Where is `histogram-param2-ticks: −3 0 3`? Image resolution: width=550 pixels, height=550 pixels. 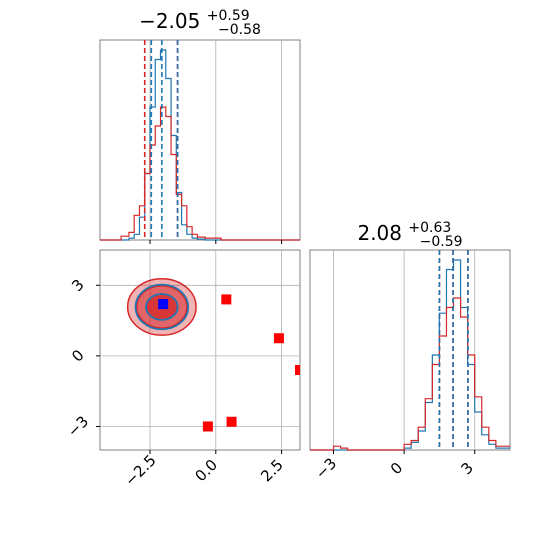
histogram-param2-ticks: −3 0 3 is located at coordinates (394, 466).